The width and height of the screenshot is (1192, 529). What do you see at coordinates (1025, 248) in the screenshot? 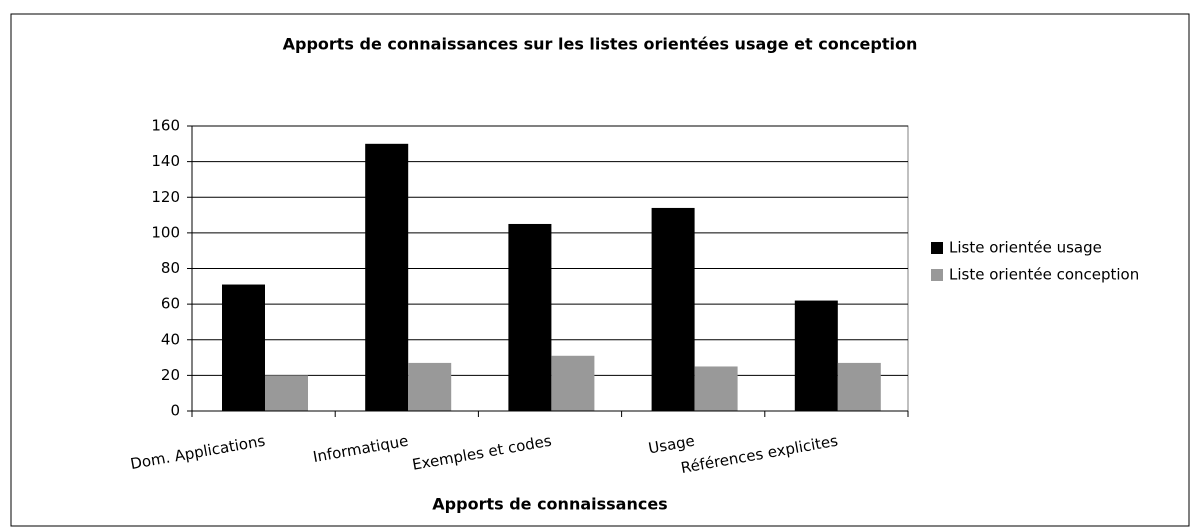
I see `legend-label: Liste orientée usage` at bounding box center [1025, 248].